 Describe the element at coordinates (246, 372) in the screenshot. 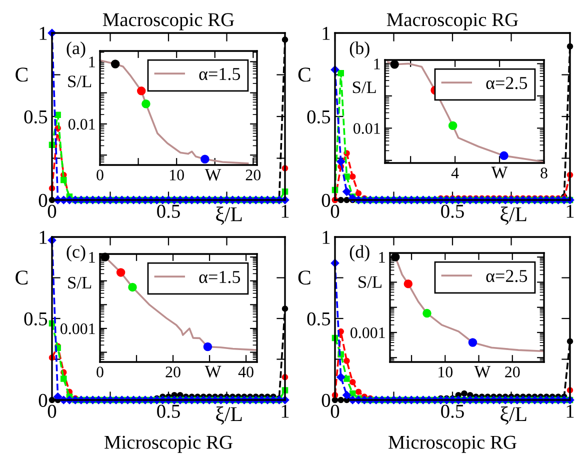

I see `x-tick-label: 40` at that location.